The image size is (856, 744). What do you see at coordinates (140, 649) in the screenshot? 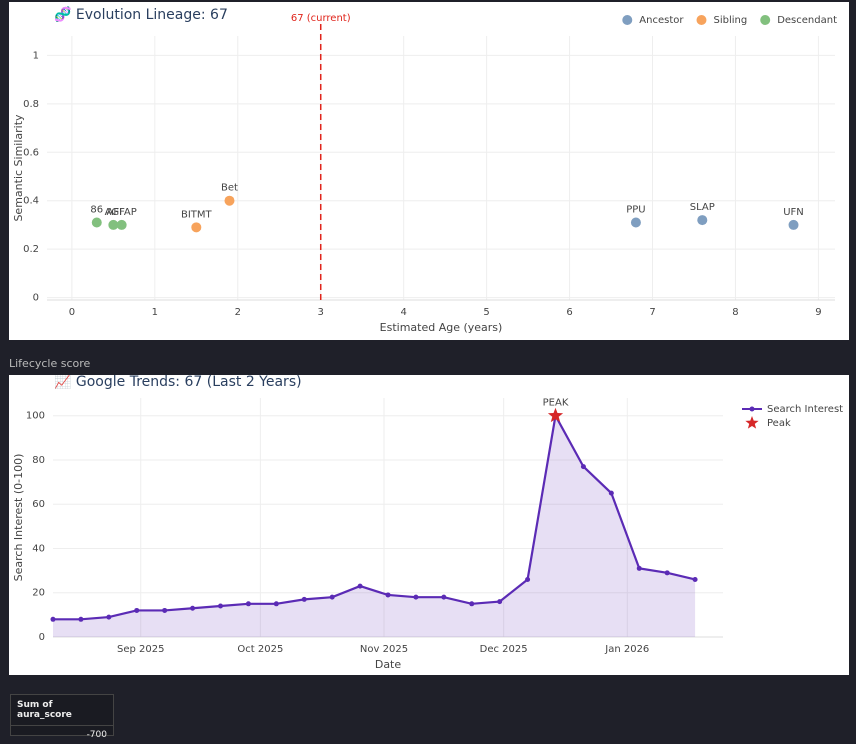
I see `x-tick-label: Sep 2025` at bounding box center [140, 649].